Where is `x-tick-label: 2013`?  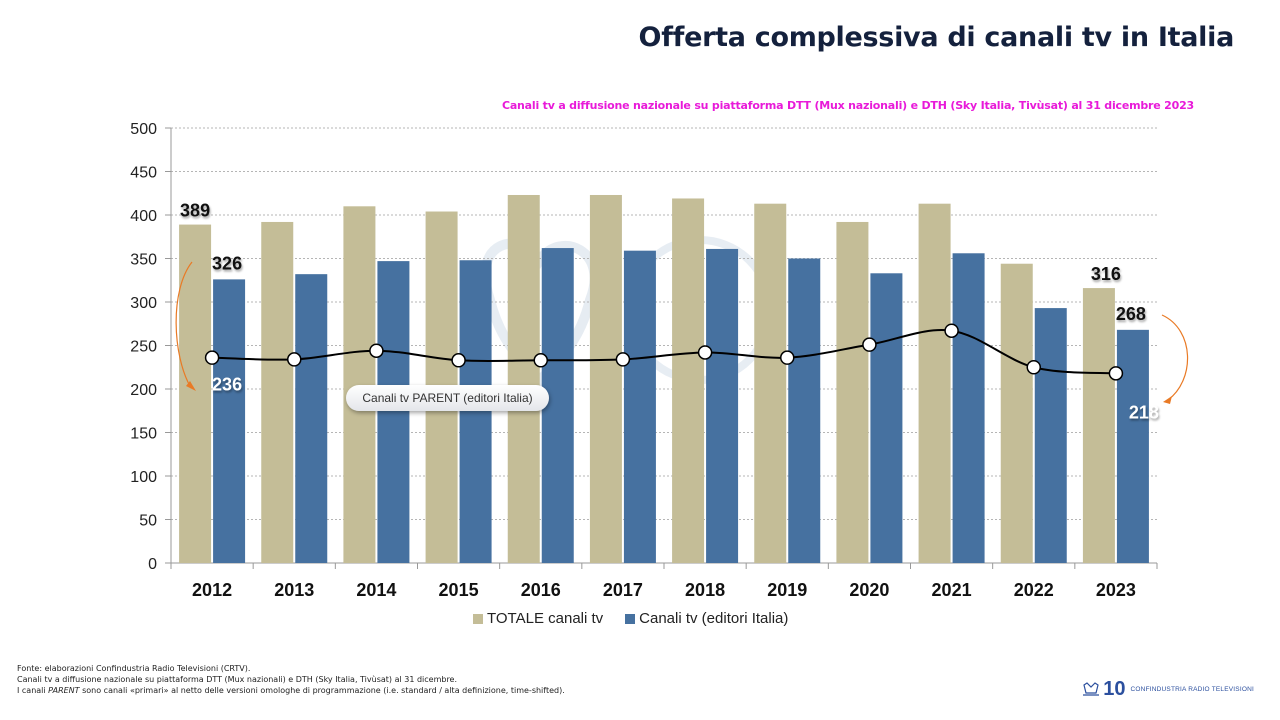
x-tick-label: 2013 is located at coordinates (294, 590).